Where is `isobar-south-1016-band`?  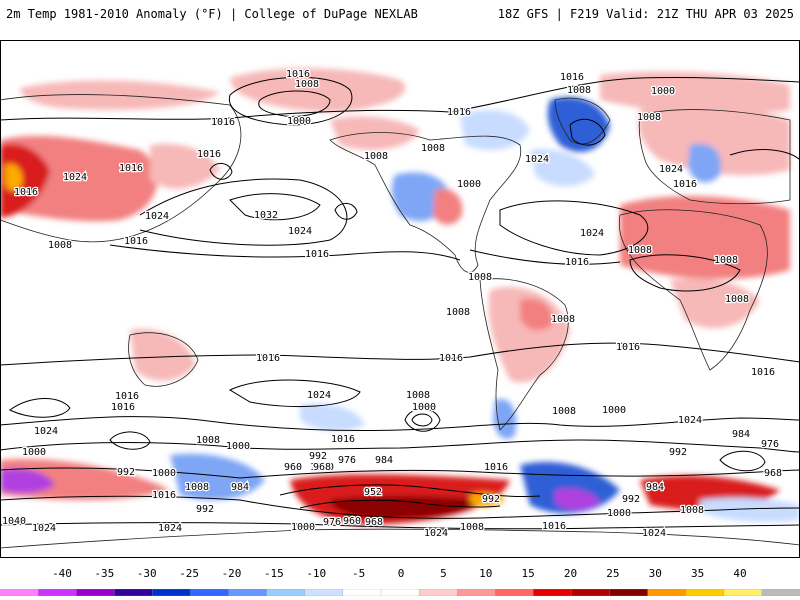
isobar-south-1016-band is located at coordinates (400, 354).